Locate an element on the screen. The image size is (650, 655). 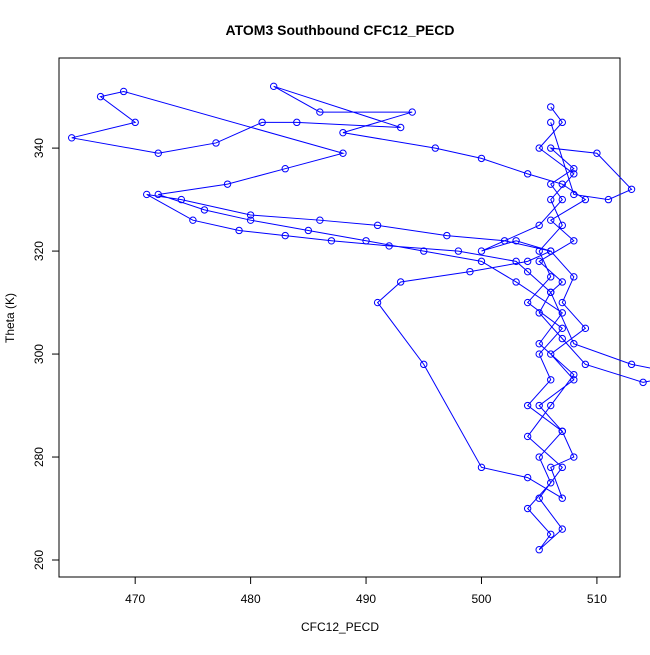
y-tick-label: 340 is located at coordinates (39, 148).